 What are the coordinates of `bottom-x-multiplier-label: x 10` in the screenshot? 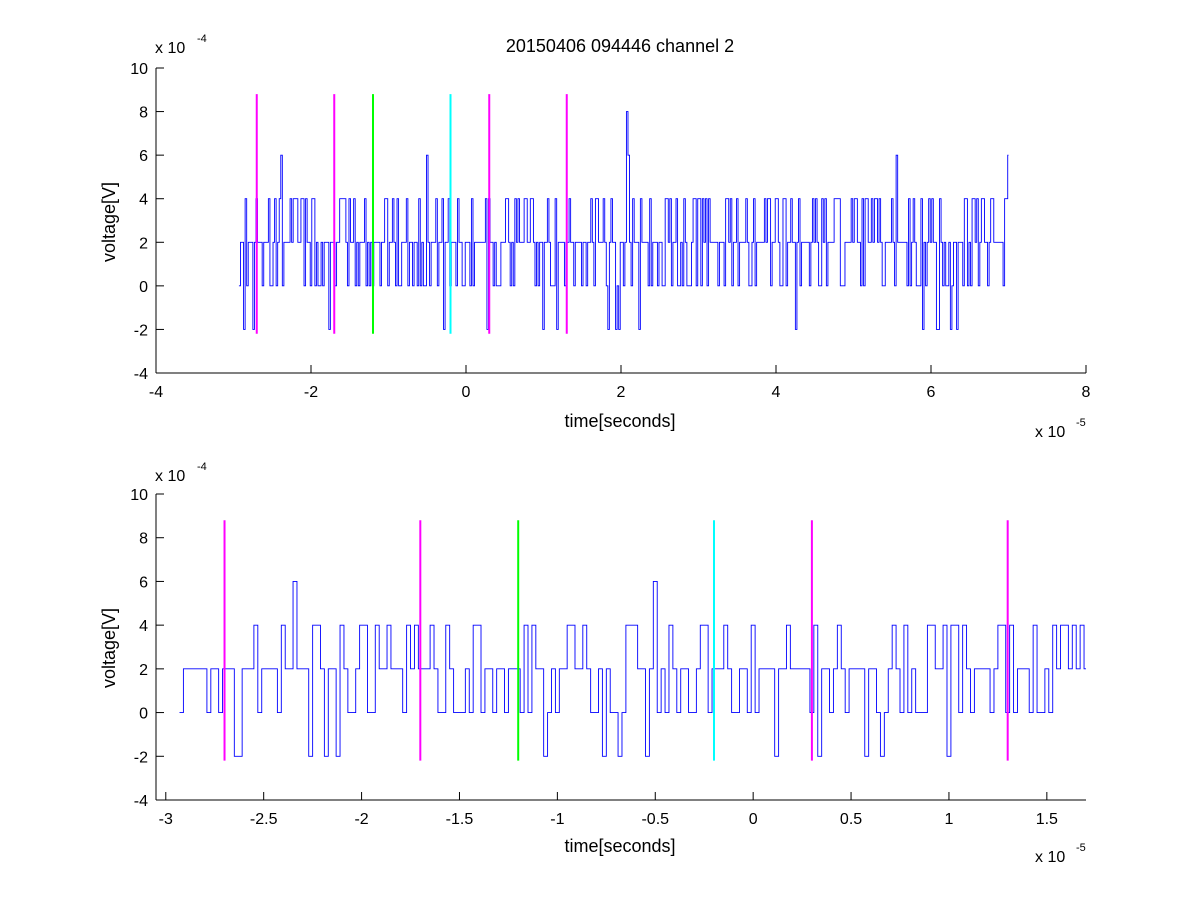 It's located at (1050, 857).